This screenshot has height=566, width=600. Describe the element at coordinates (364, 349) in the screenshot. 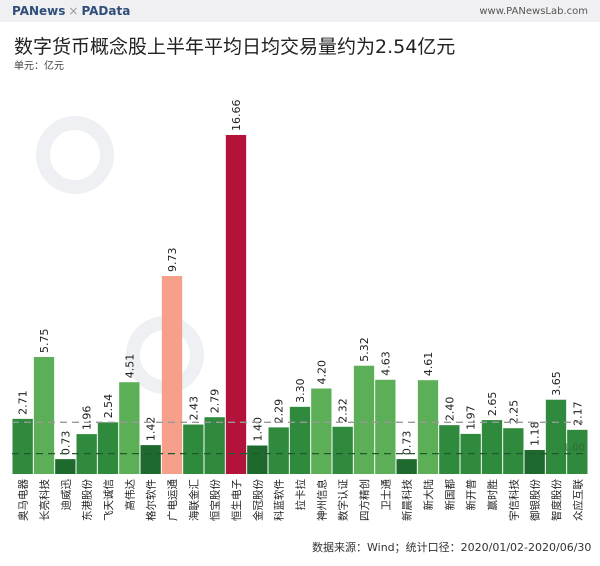

I see `value-label: 5.32` at that location.